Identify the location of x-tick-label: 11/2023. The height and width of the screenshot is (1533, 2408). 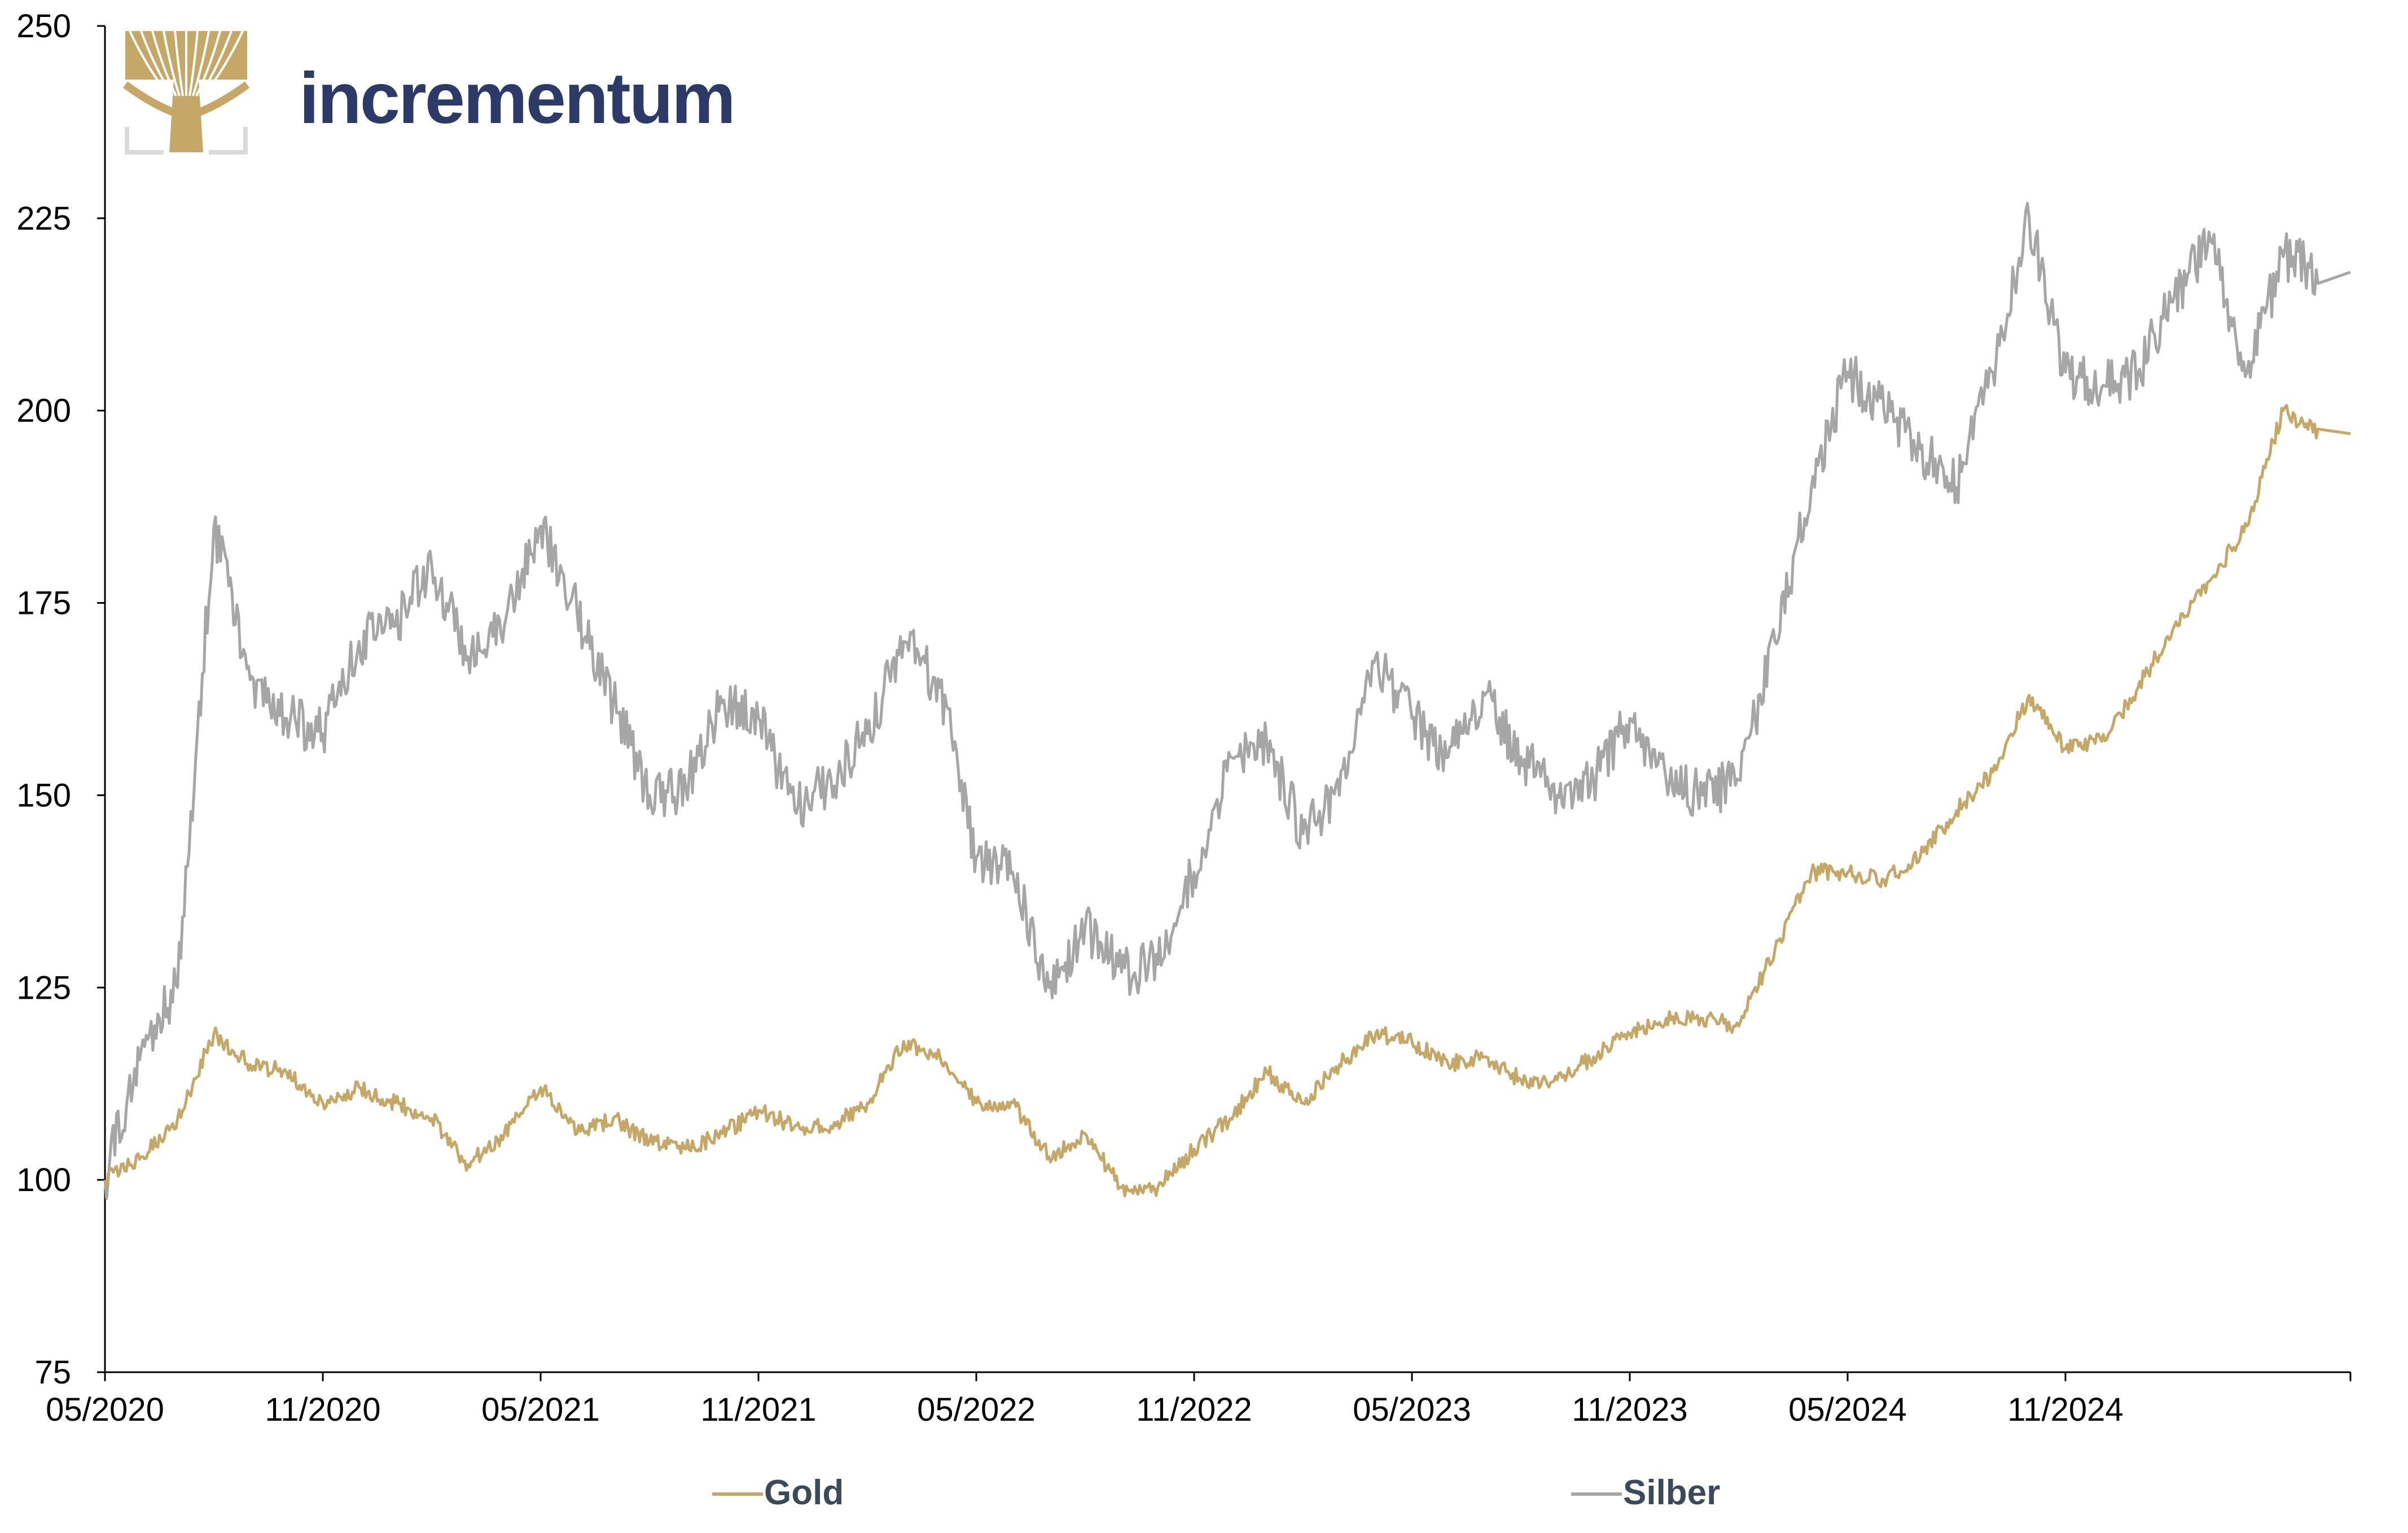
(1630, 1409).